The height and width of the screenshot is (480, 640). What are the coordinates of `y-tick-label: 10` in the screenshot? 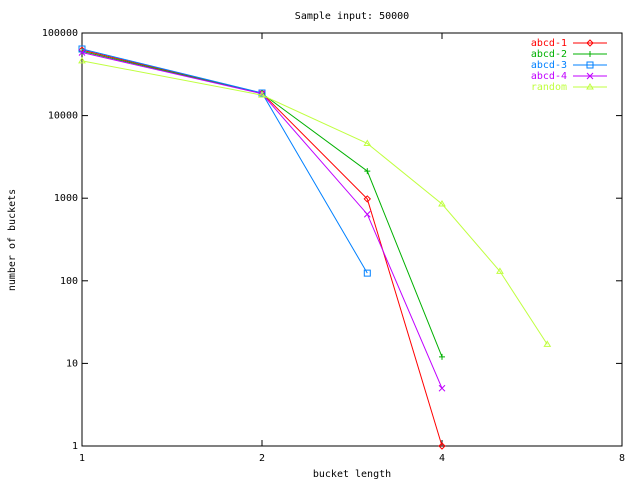 It's located at (72, 363).